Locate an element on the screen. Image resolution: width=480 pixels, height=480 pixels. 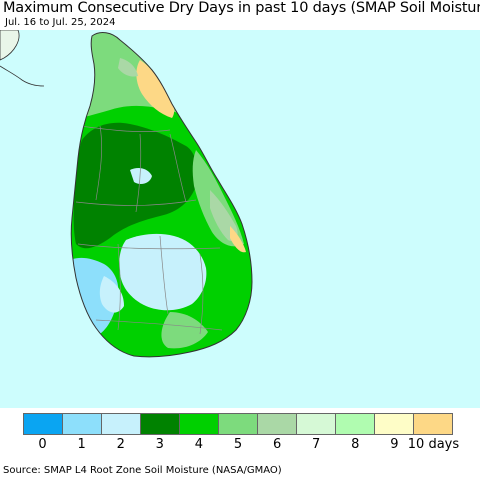
legend-ticks: 0 1 2 3 4 5 6 7 8 9 10 days is located at coordinates (240, 447).